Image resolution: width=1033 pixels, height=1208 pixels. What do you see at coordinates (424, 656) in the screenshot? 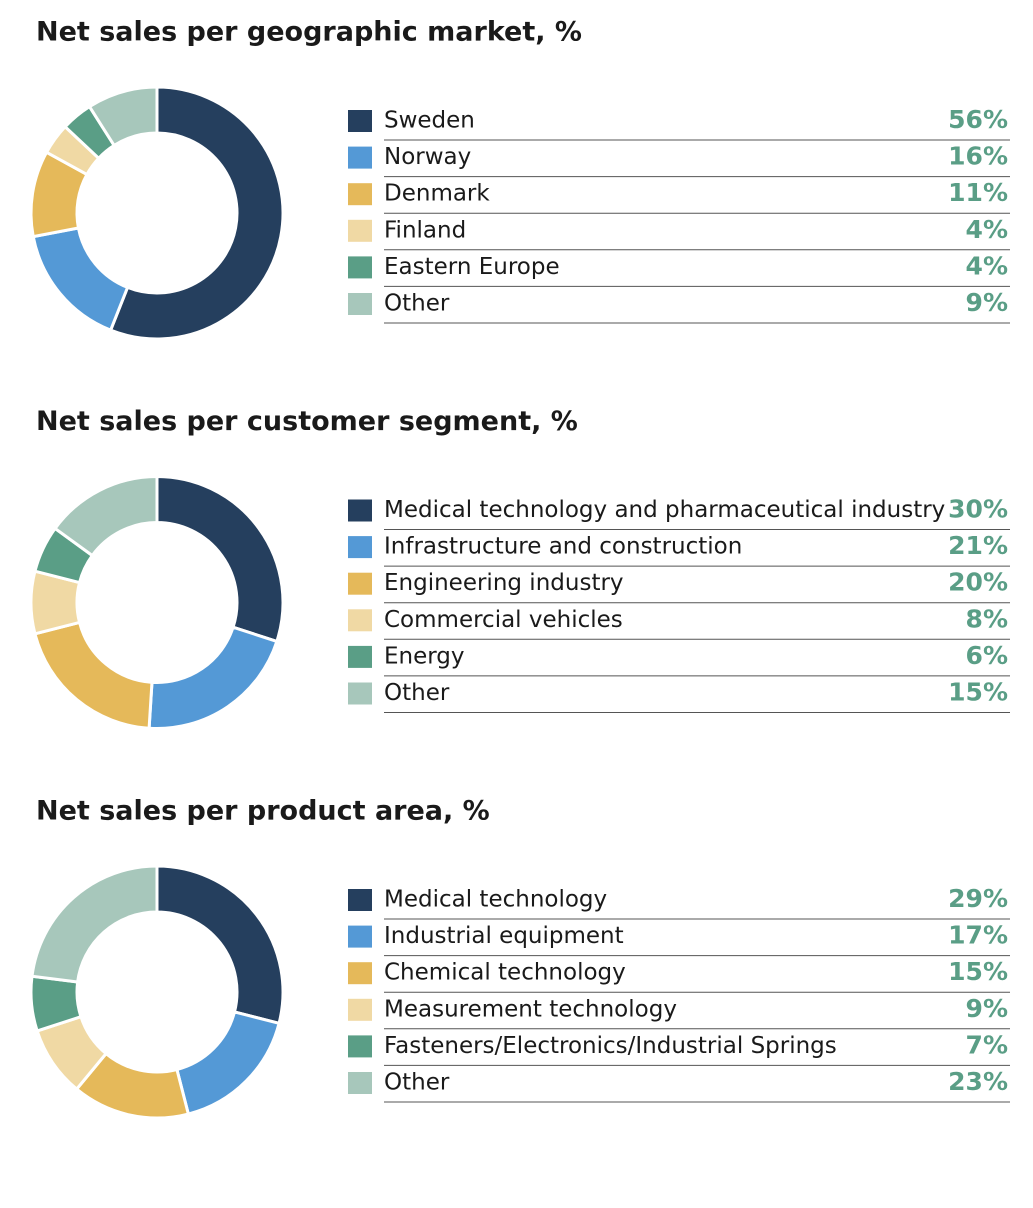
I see `legend-label: Energy` at bounding box center [424, 656].